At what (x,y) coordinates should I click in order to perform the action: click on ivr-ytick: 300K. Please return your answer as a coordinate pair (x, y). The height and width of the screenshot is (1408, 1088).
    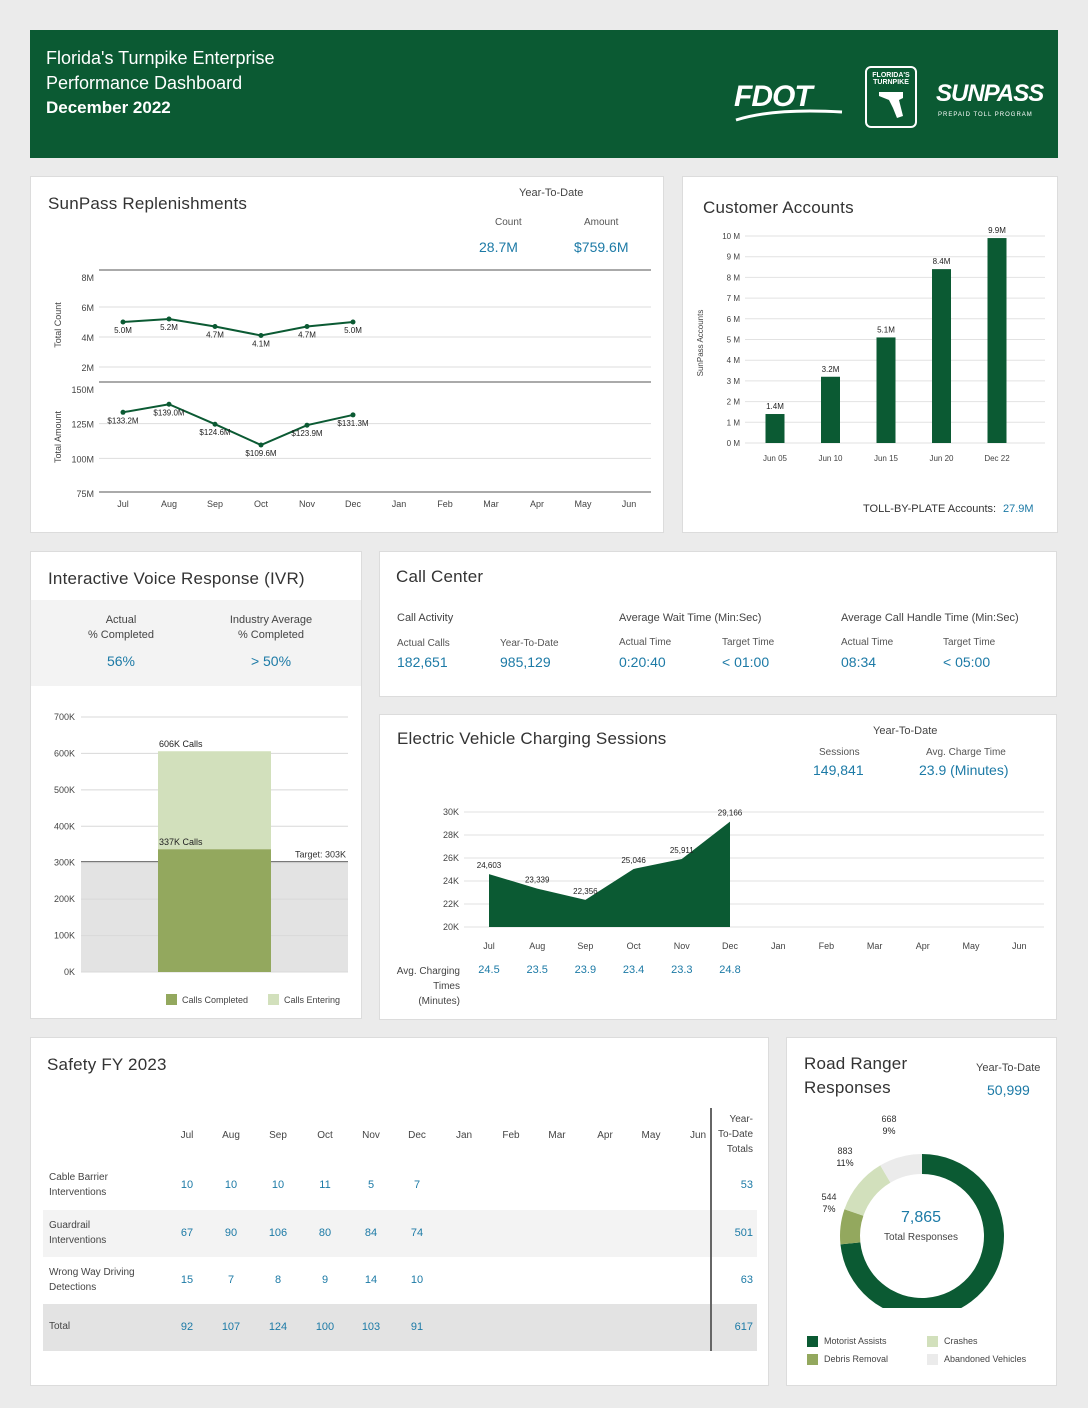
    Looking at the image, I should click on (64, 863).